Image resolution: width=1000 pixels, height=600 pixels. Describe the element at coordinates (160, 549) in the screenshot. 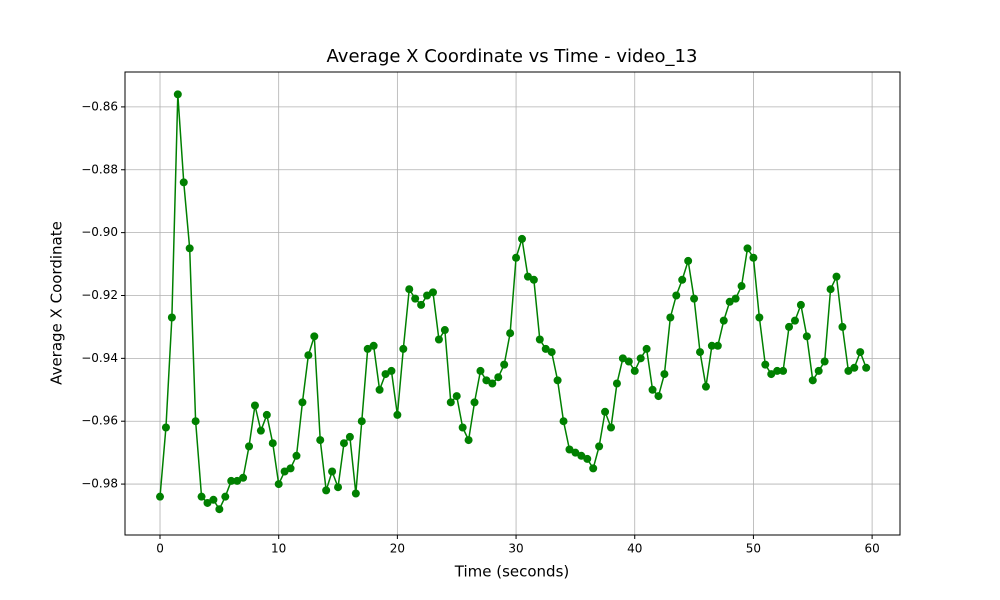

I see `x-tick-label: 0` at that location.